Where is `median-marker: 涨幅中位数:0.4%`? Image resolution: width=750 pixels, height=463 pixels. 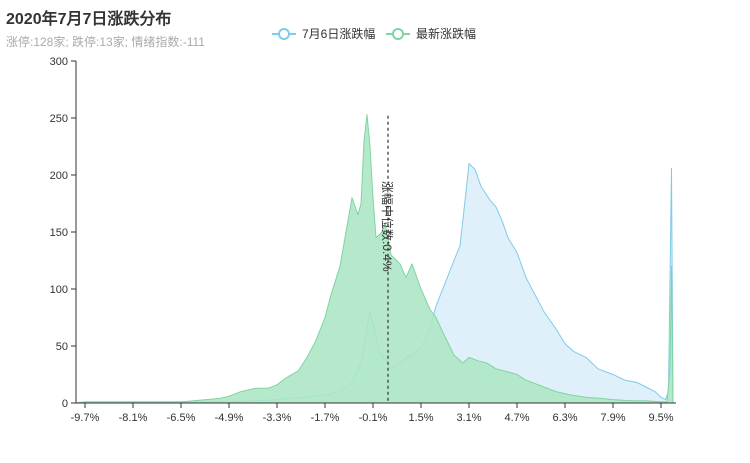
median-marker: 涨幅中位数:0.4% is located at coordinates (387, 259).